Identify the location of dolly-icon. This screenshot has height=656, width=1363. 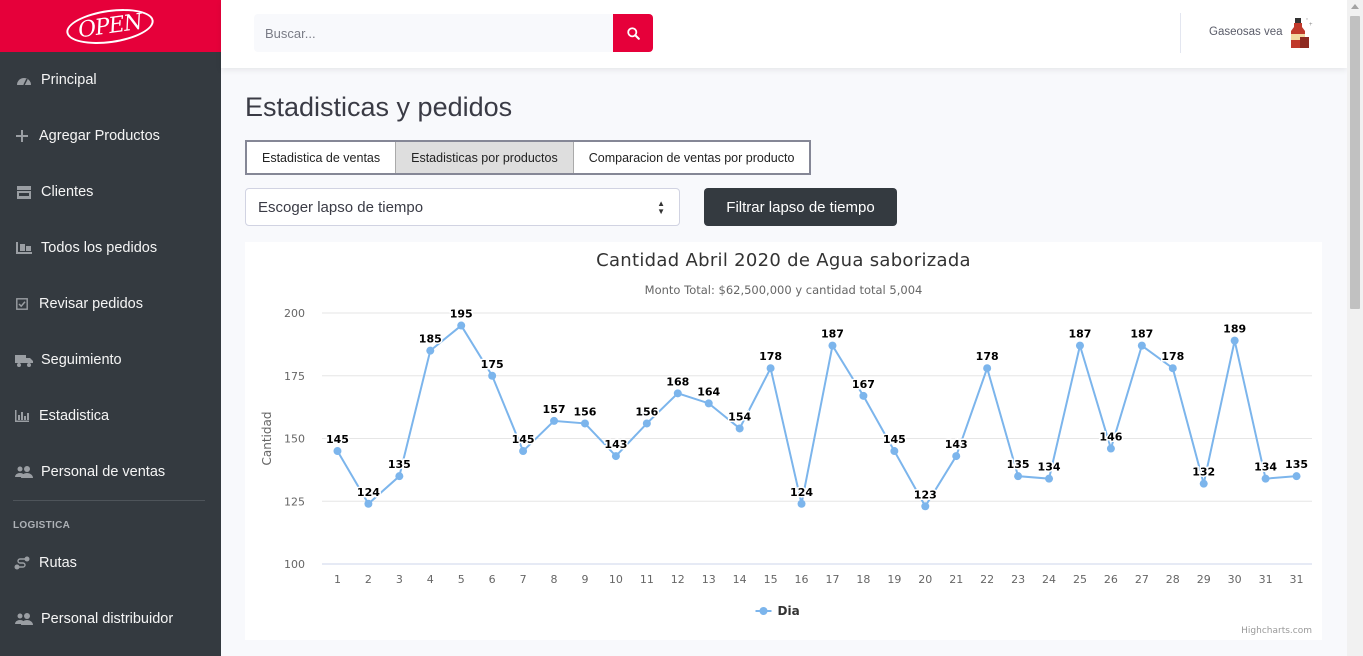
(24, 248).